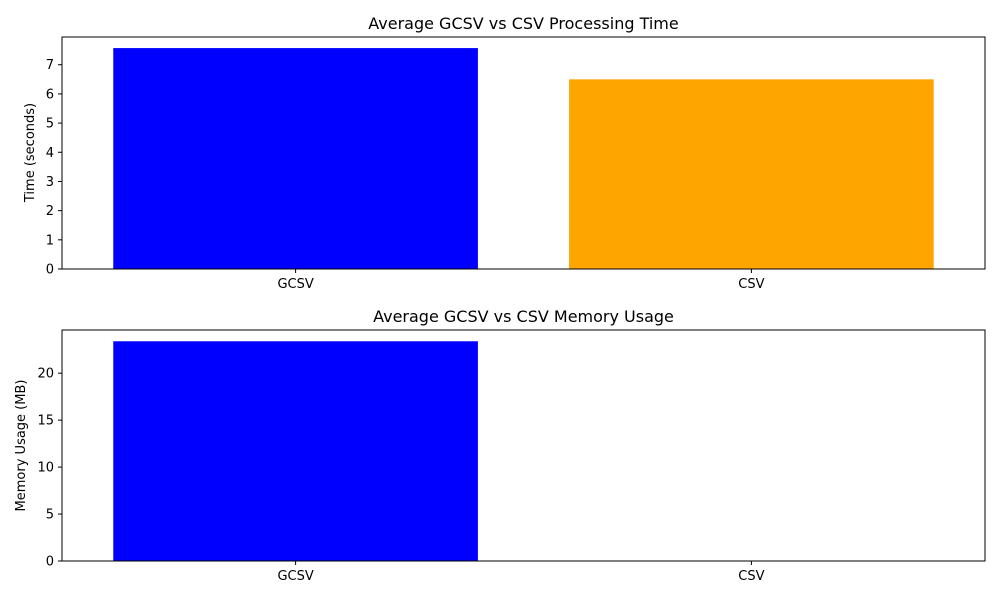 This screenshot has width=1000, height=600. What do you see at coordinates (45, 421) in the screenshot?
I see `y-tick-label: 15` at bounding box center [45, 421].